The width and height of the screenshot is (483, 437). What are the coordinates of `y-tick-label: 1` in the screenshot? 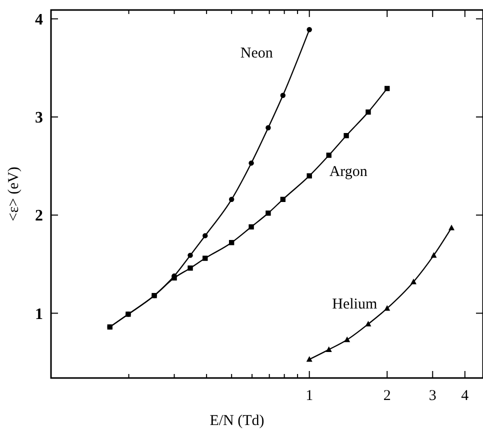 It's located at (39, 314).